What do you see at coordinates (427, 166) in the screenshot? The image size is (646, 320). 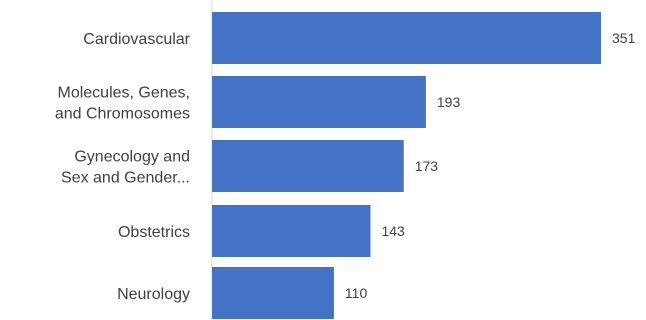 I see `bar-value-label: 173` at bounding box center [427, 166].